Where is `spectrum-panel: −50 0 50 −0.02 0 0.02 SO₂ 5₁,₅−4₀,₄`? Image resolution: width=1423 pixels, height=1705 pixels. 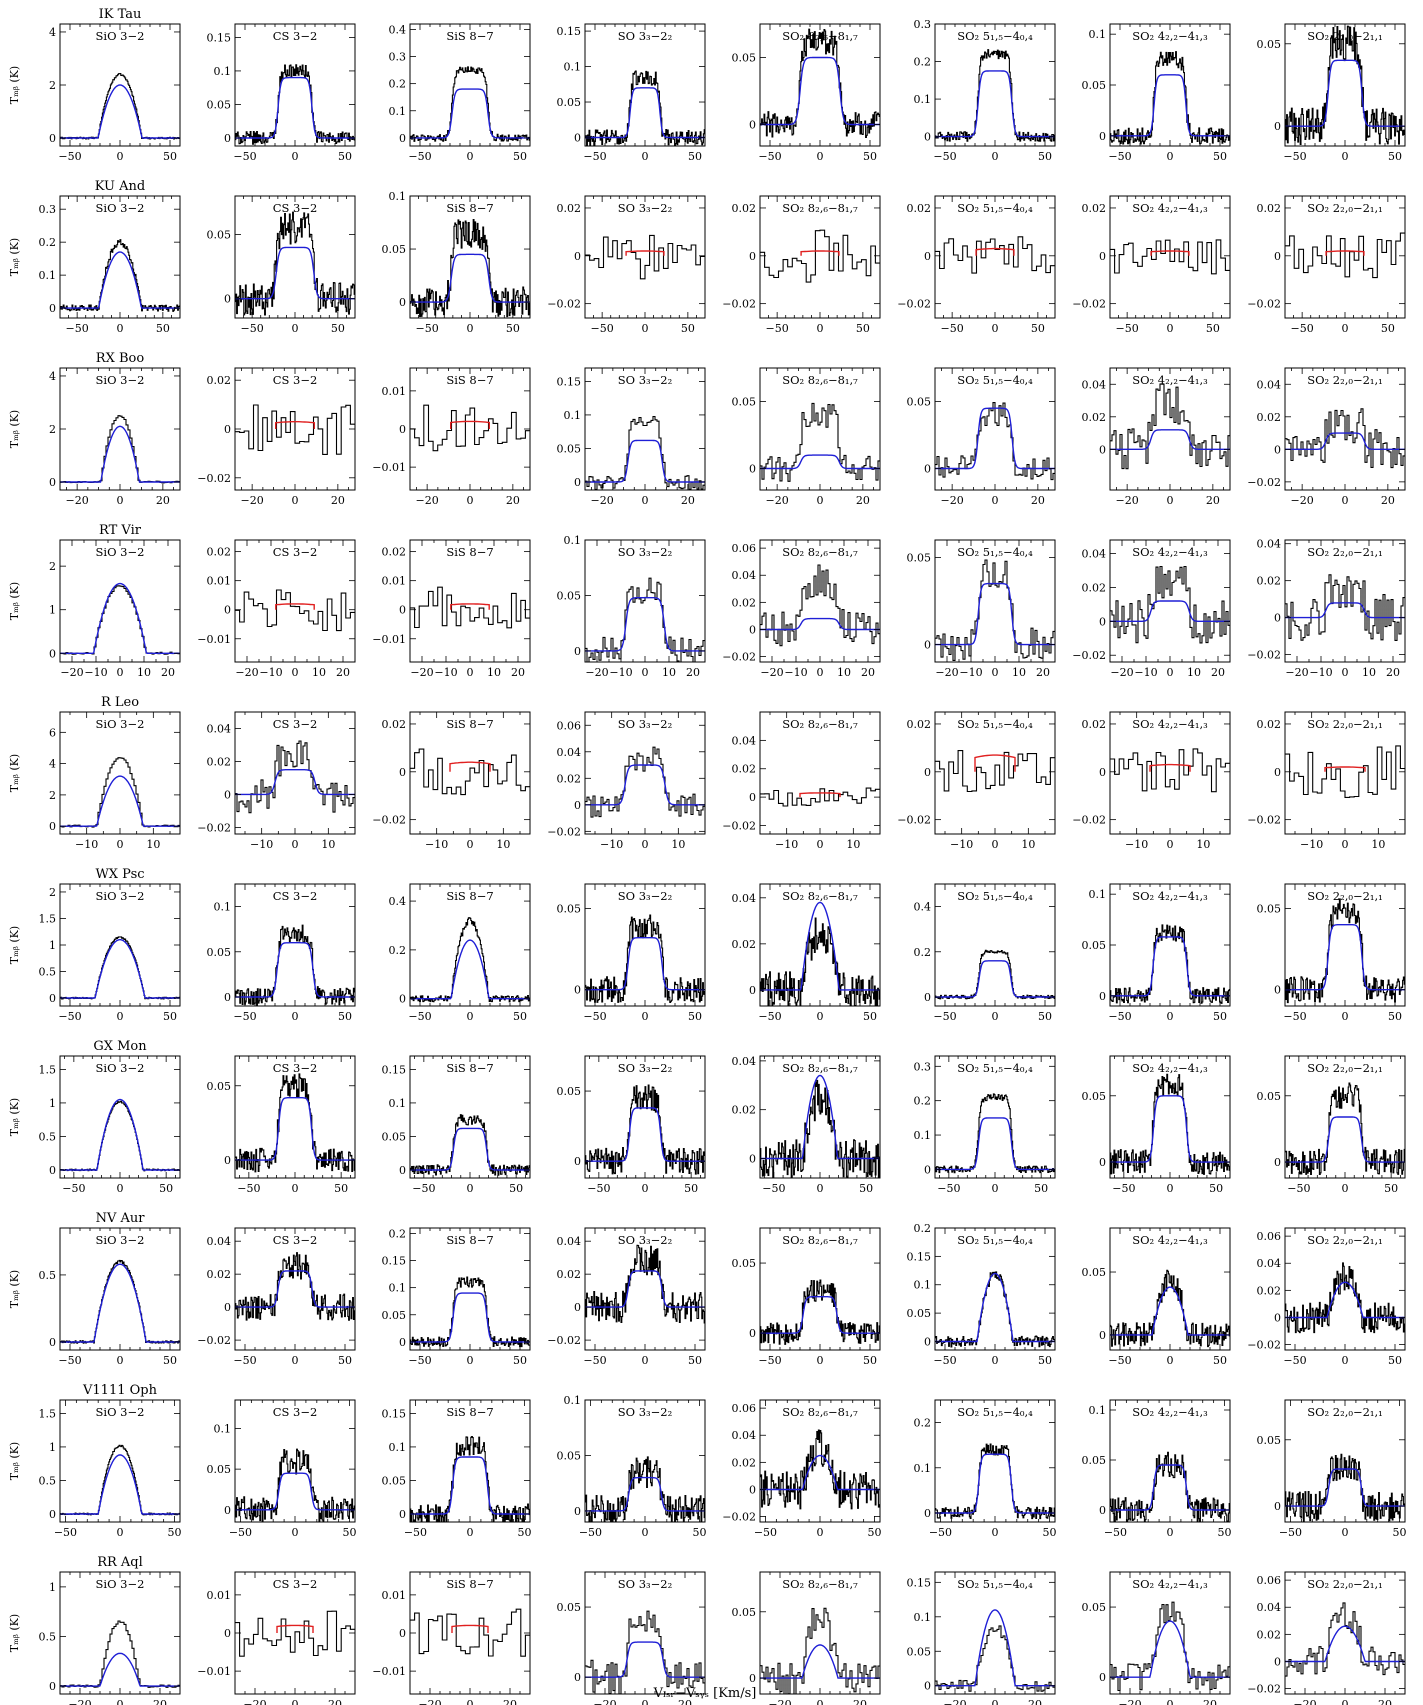 spectrum-panel: −50 0 50 −0.02 0 0.02 SO₂ 5₁,₅−4₀,₄ is located at coordinates (976, 265).